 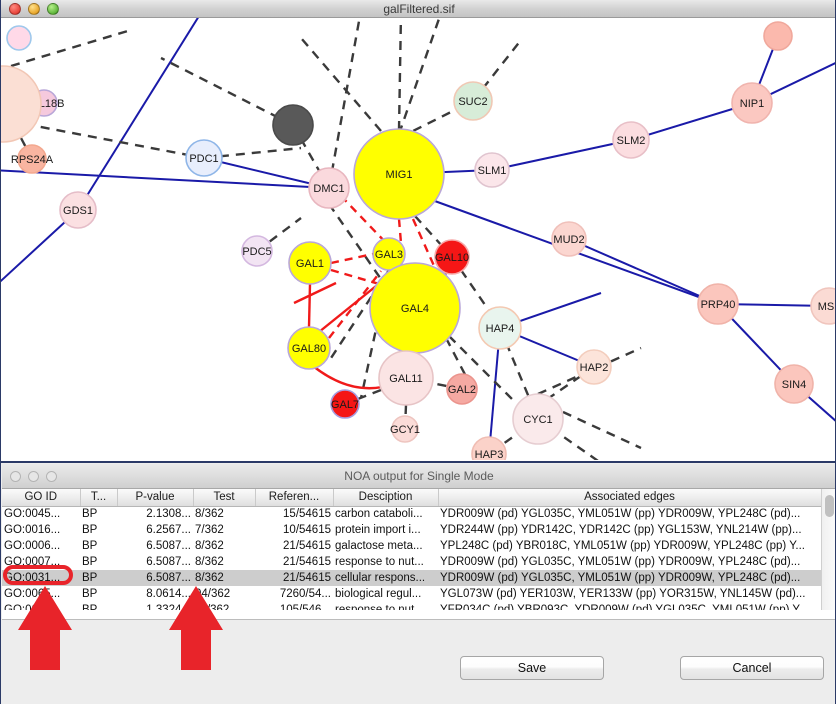 I want to click on table-vertical-scrollbar, so click(x=828, y=549).